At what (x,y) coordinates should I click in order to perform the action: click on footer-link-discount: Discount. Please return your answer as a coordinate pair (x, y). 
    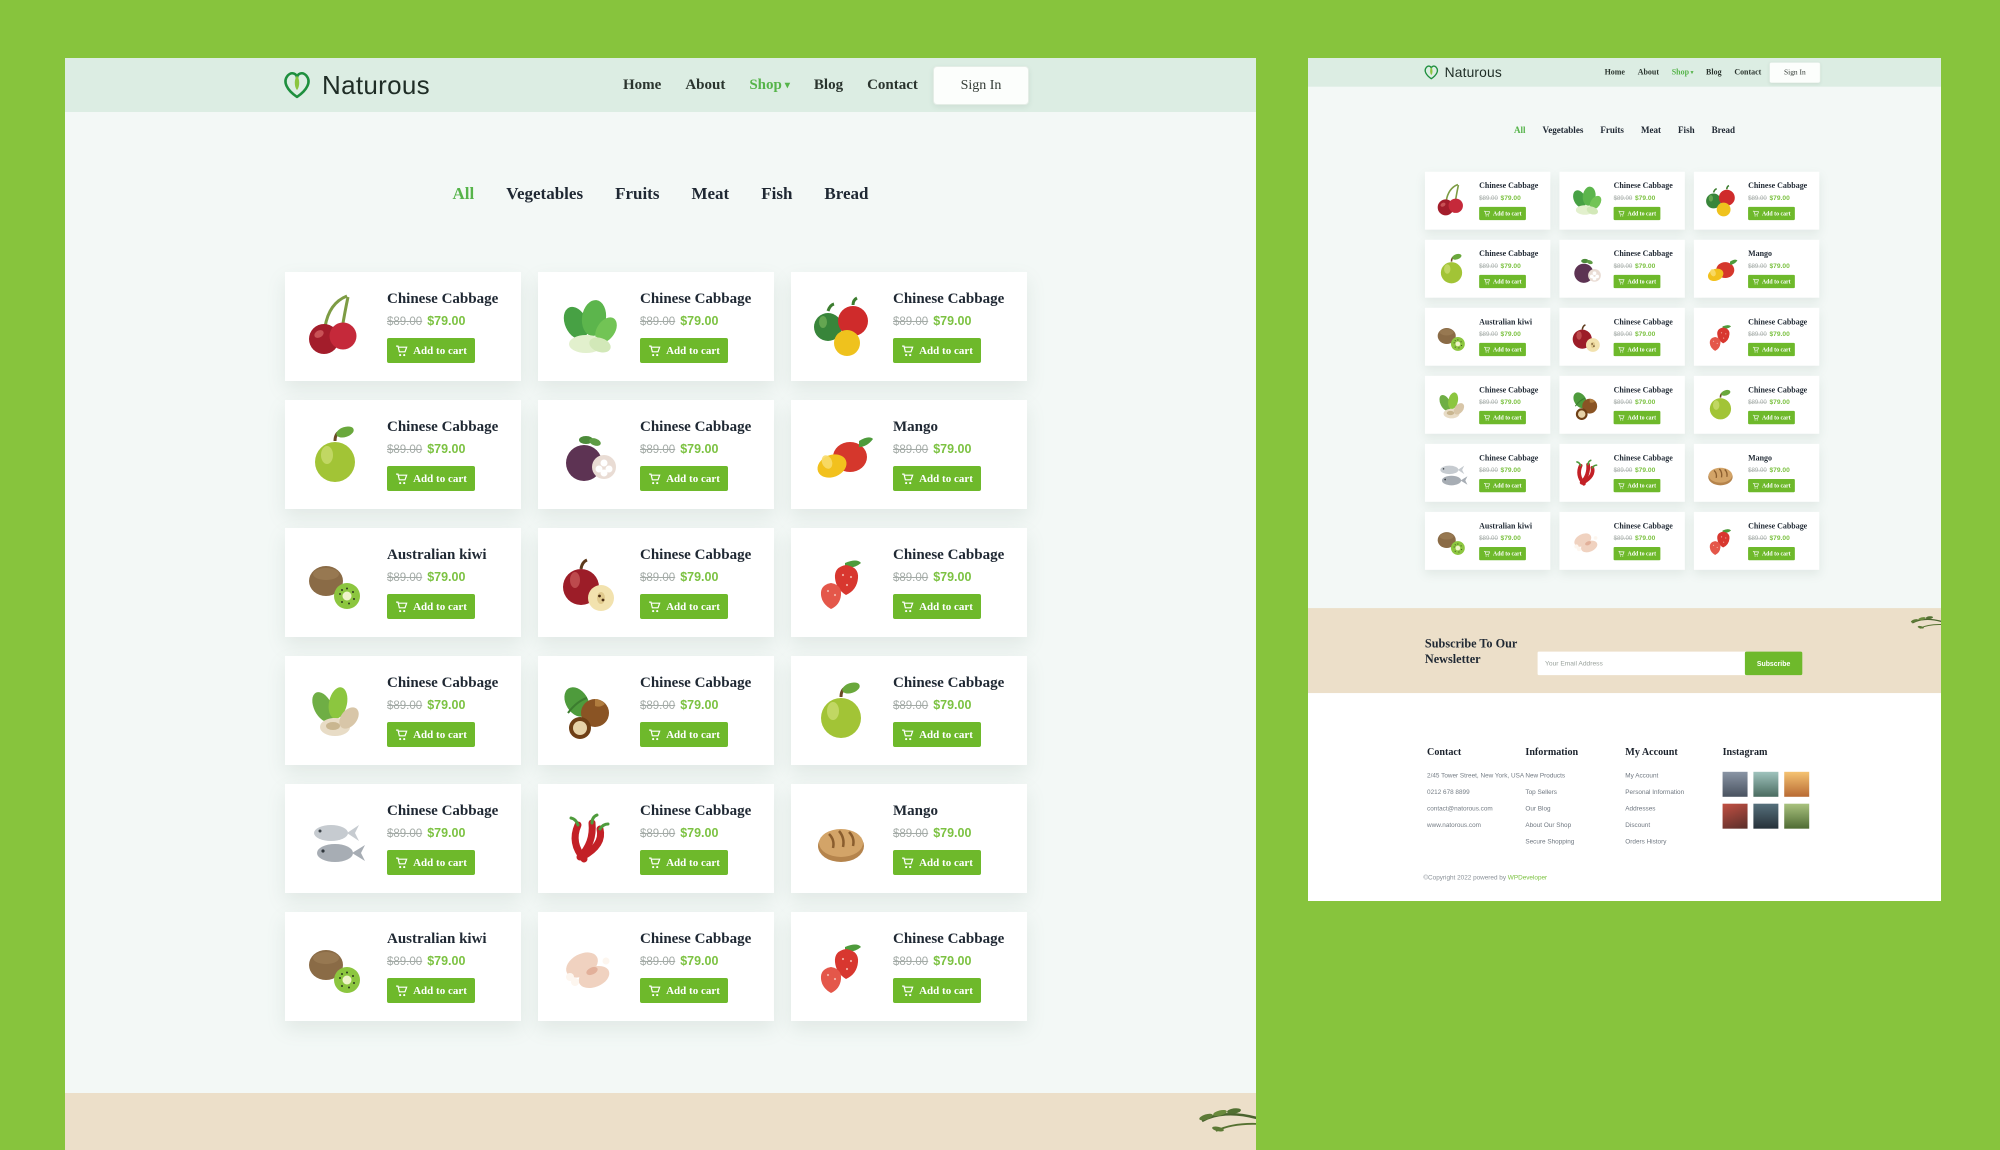
    Looking at the image, I should click on (1638, 825).